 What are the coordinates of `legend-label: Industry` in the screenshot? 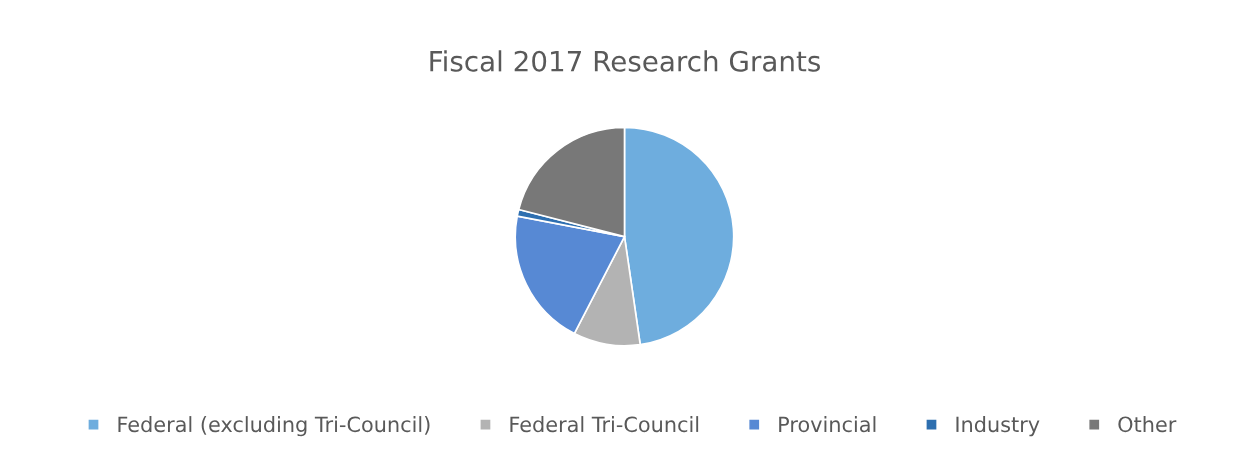 It's located at (998, 426).